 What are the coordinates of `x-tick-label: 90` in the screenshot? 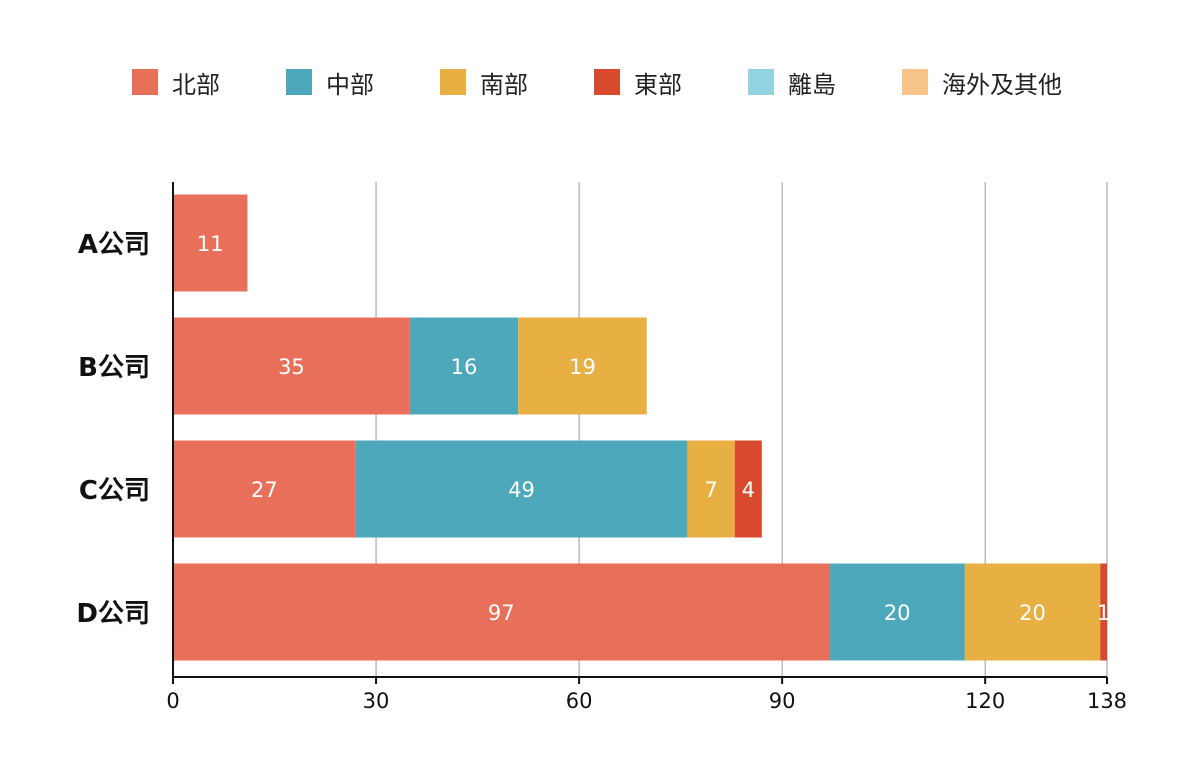 It's located at (782, 701).